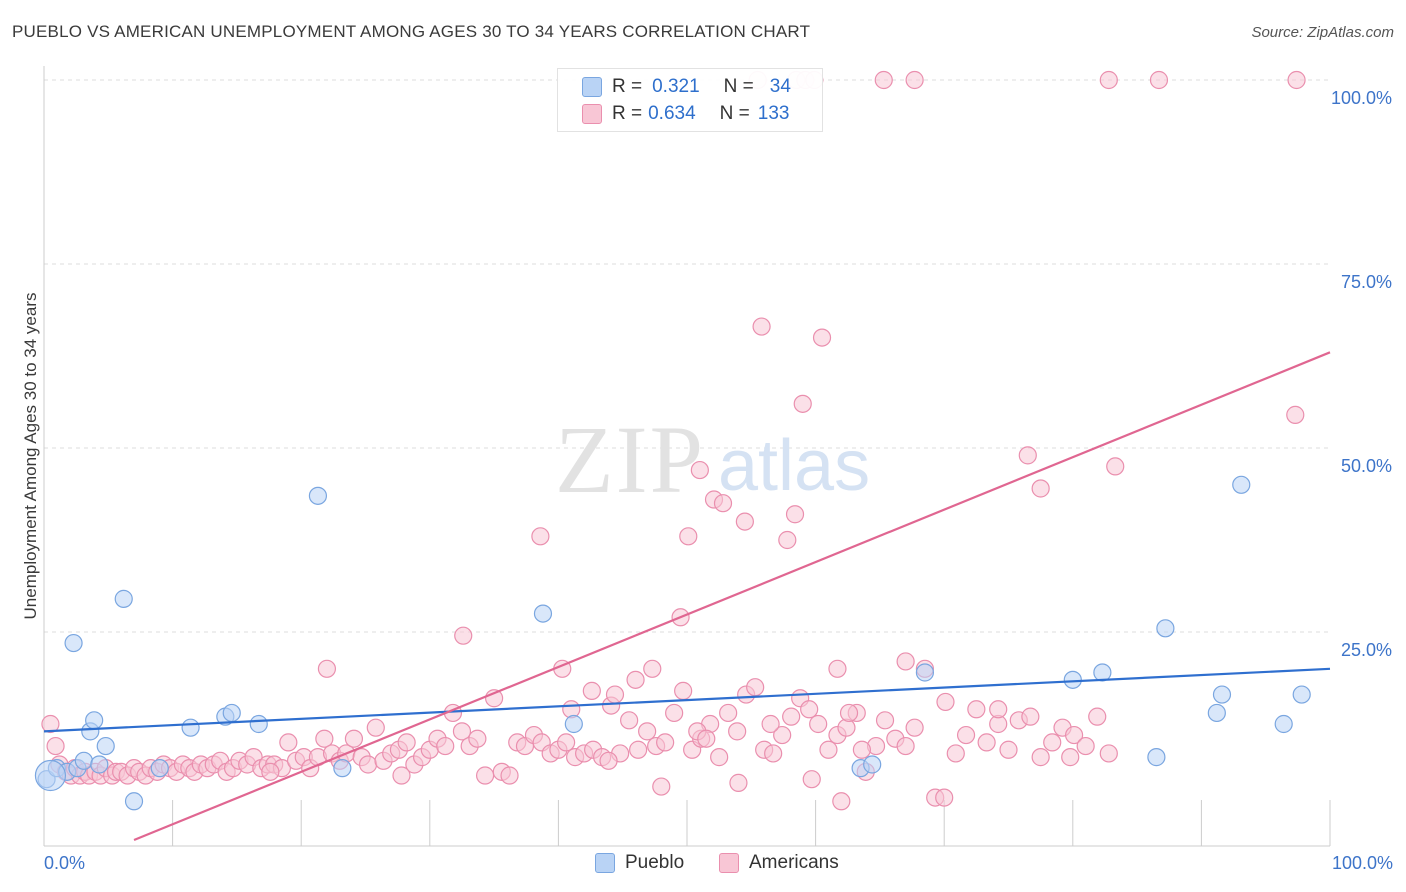 Image resolution: width=1406 pixels, height=892 pixels. I want to click on watermark: ZIP atlas, so click(712, 459).